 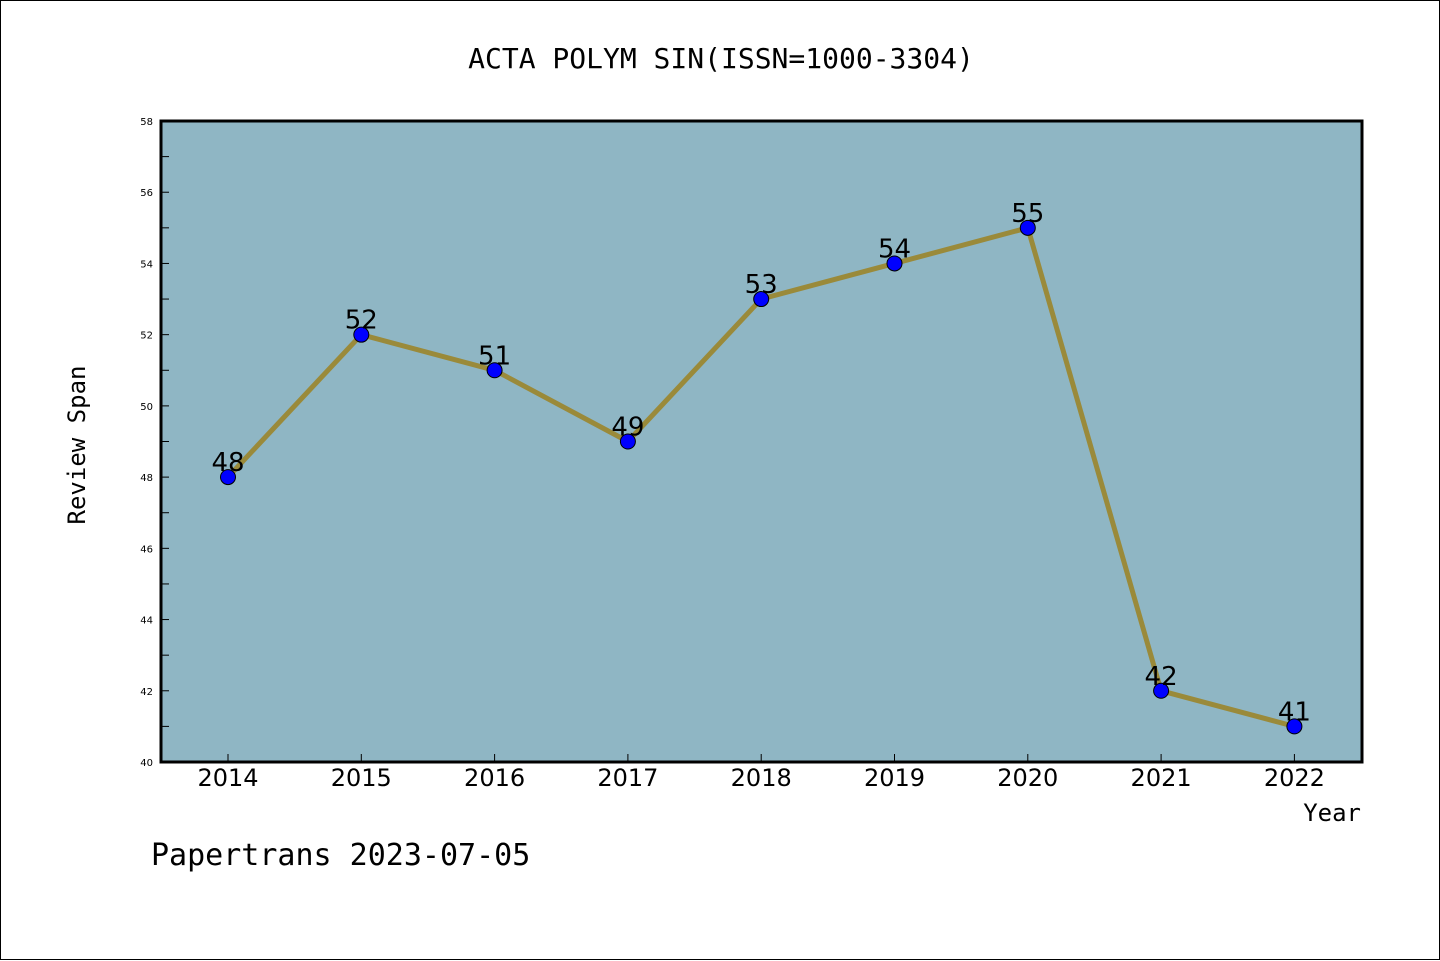 I want to click on x-tick-label: 2020, so click(x=1027, y=778).